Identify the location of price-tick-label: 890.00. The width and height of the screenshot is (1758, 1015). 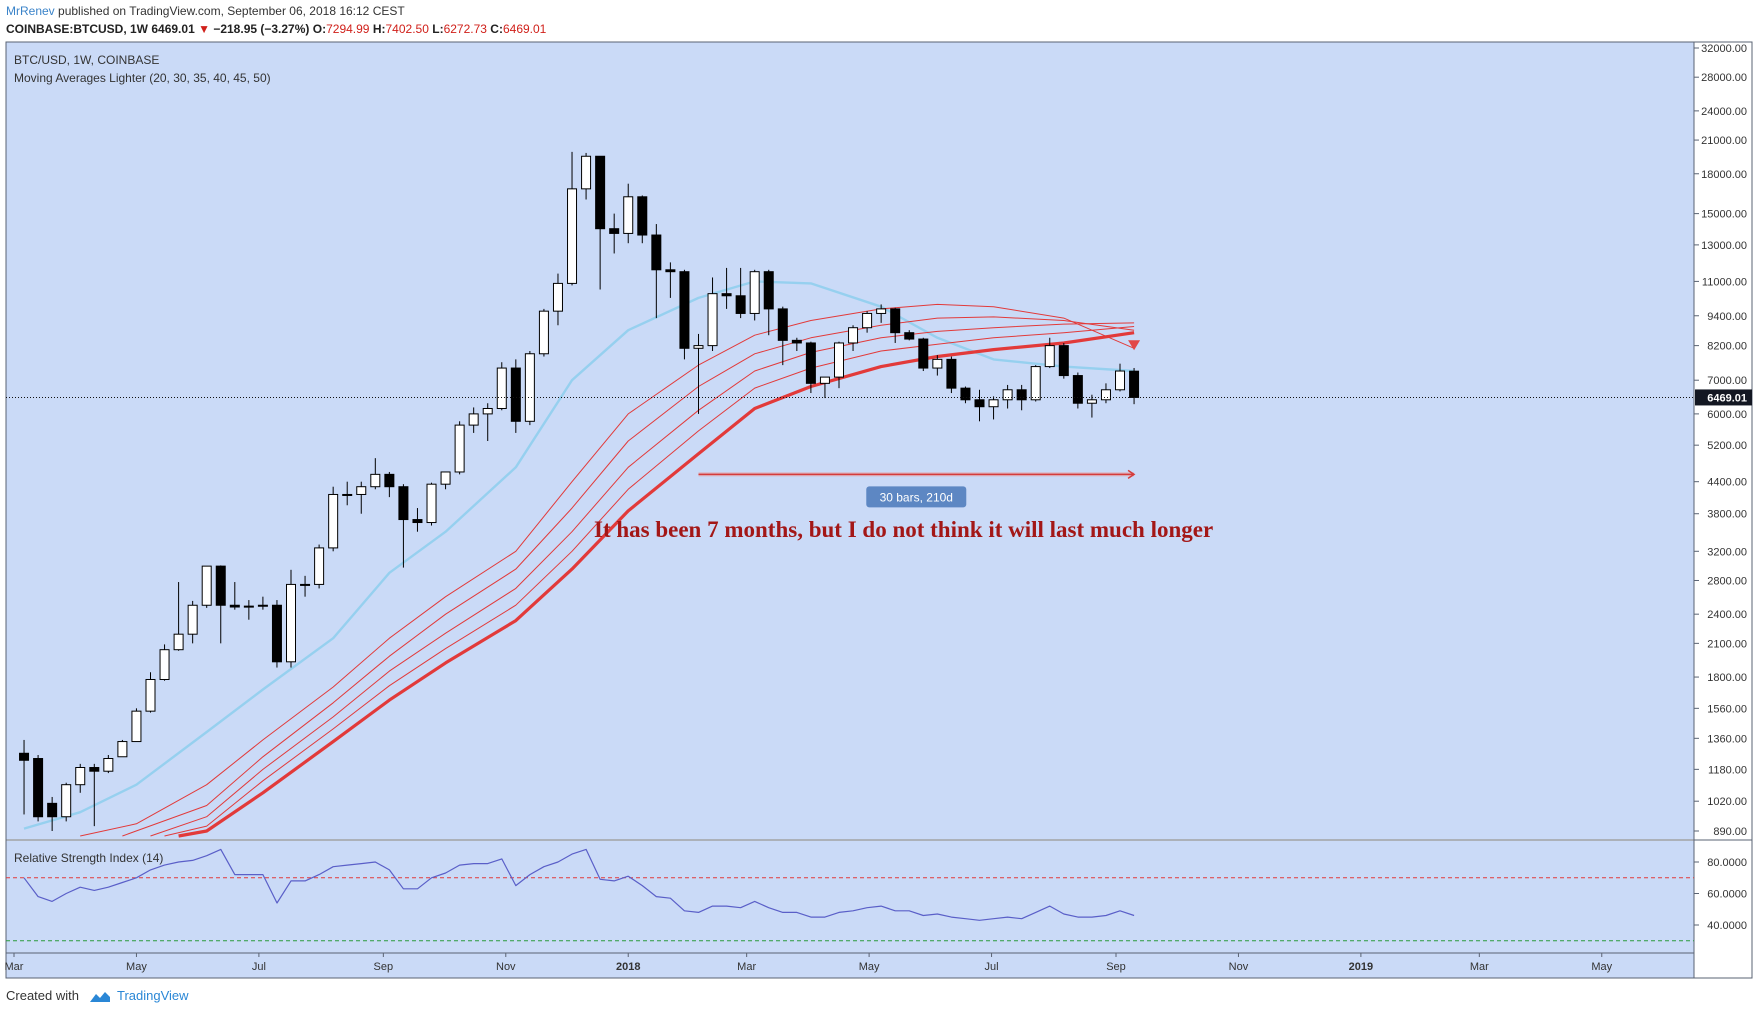
(1730, 832).